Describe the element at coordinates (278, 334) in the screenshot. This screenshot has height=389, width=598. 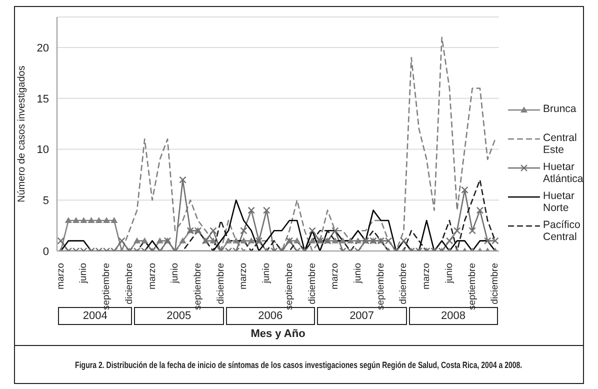
I see `x-axis-title: Mes y Año` at that location.